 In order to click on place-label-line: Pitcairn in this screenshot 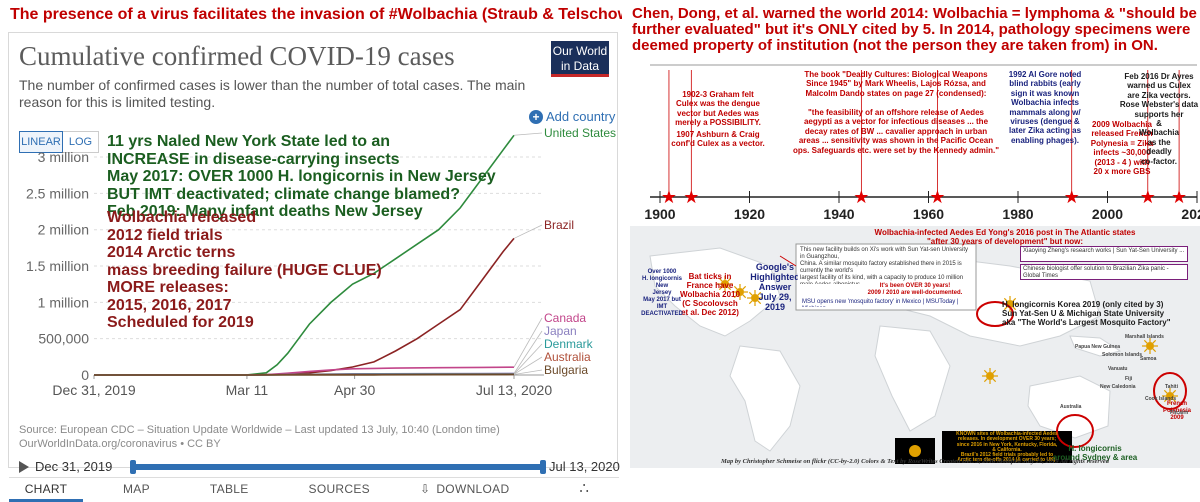, I will do `click(1179, 413)`.